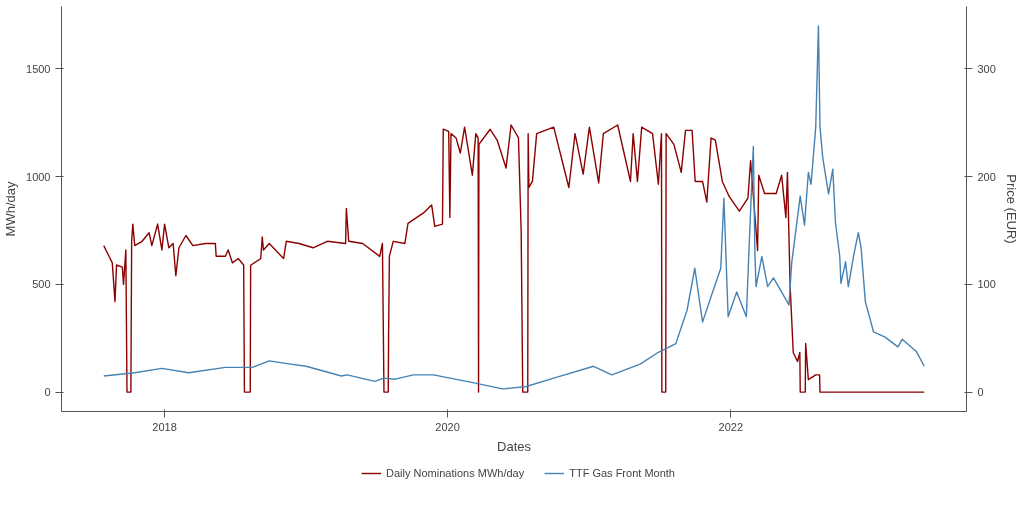 The image size is (1036, 521). What do you see at coordinates (514, 446) in the screenshot?
I see `x-axis-title: Dates` at bounding box center [514, 446].